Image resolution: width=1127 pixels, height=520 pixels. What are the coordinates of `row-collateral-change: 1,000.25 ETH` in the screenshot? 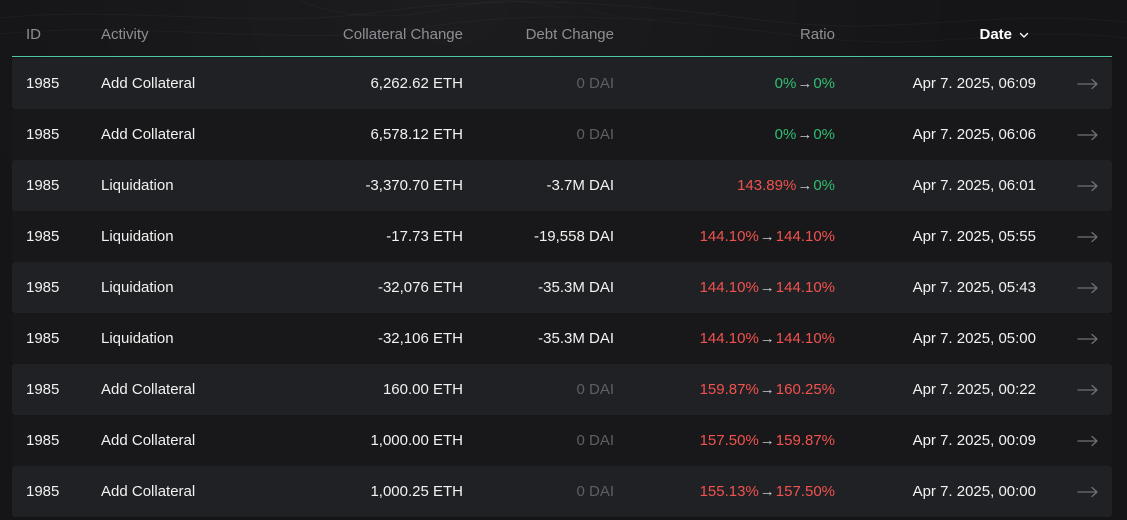 It's located at (416, 491).